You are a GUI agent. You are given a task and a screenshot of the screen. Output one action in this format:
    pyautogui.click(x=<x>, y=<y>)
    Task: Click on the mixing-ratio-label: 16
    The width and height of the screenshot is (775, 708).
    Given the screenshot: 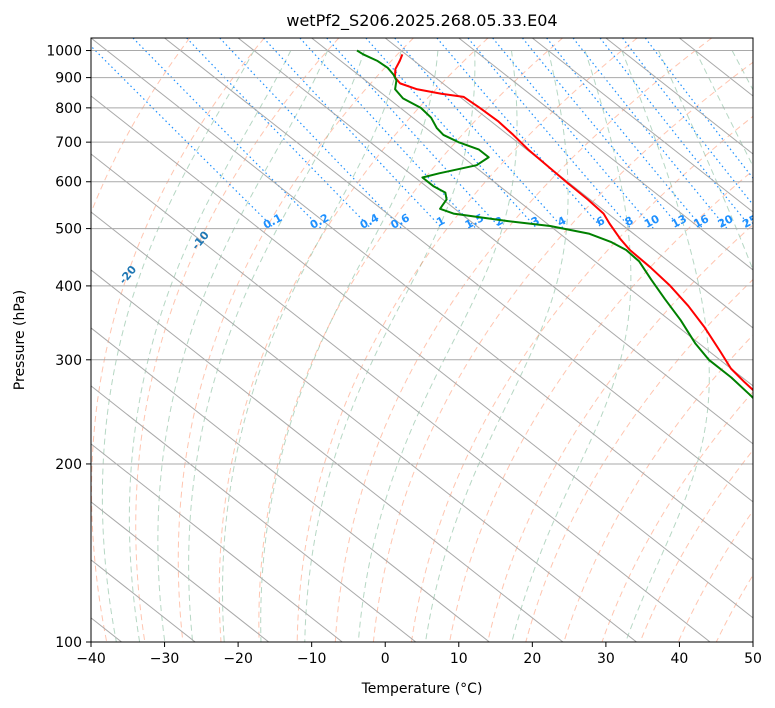 What is the action you would take?
    pyautogui.click(x=701, y=221)
    